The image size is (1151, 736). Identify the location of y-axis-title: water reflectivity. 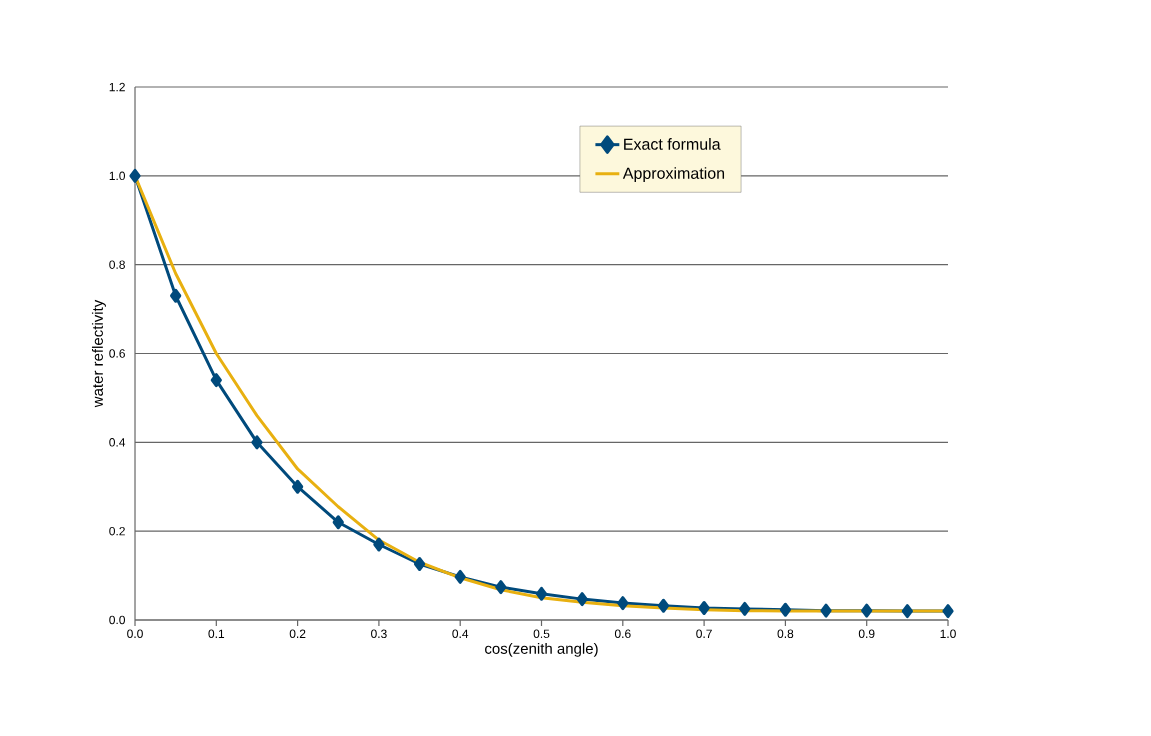
(98, 353).